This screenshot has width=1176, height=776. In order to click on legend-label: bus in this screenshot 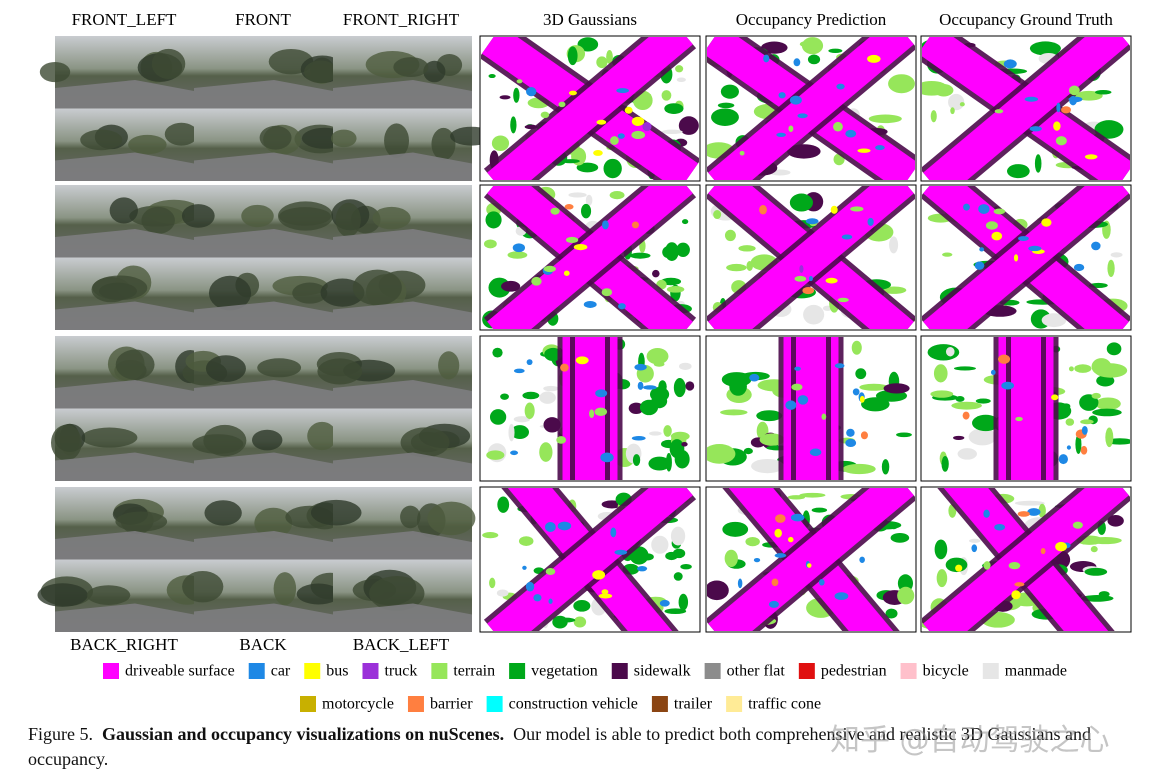, I will do `click(337, 671)`.